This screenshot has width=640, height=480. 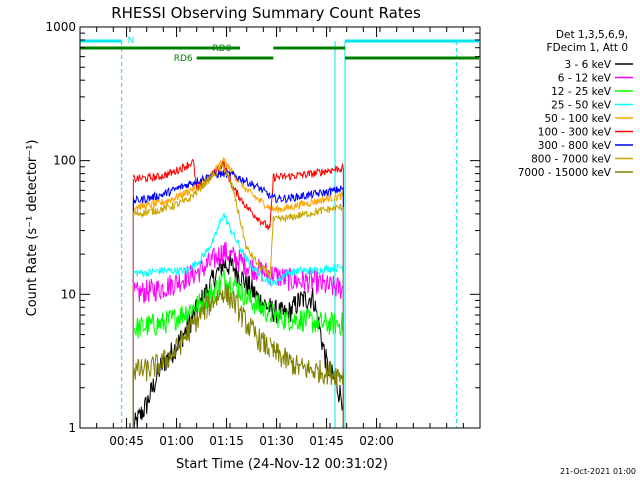 What do you see at coordinates (266, 13) in the screenshot?
I see `chart-title: RHESSI Observing Summary Count Rates` at bounding box center [266, 13].